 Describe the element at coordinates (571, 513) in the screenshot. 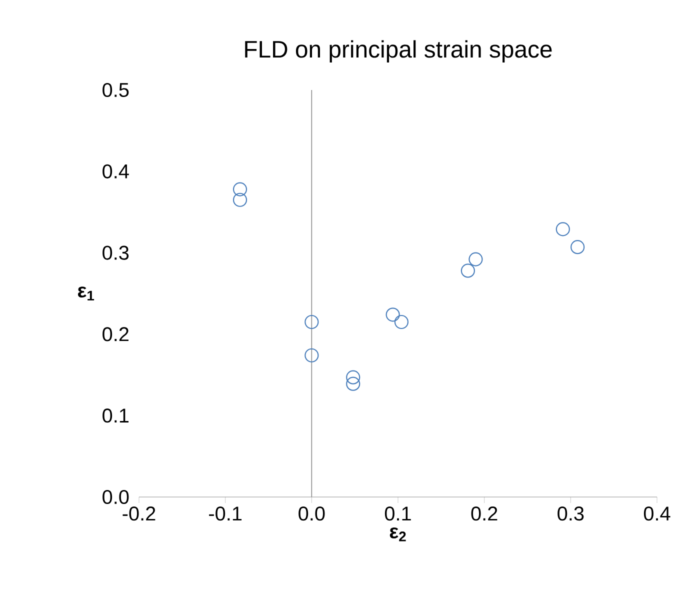

I see `x-tick-label: 0.3` at that location.